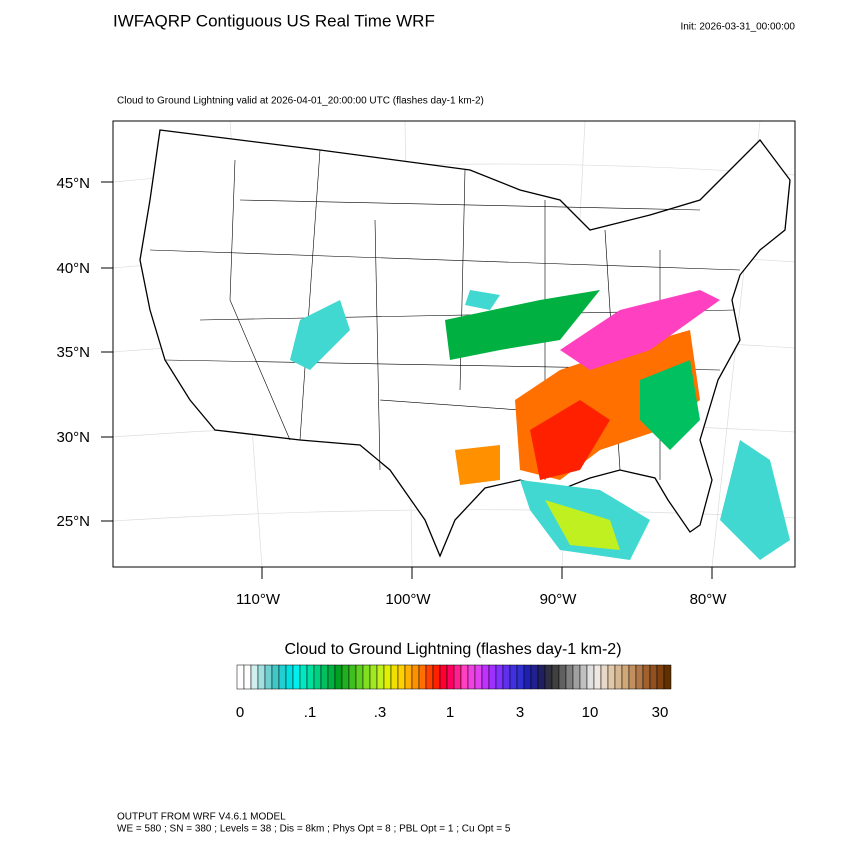  Describe the element at coordinates (73, 521) in the screenshot. I see `lat-label: 25°N` at that location.